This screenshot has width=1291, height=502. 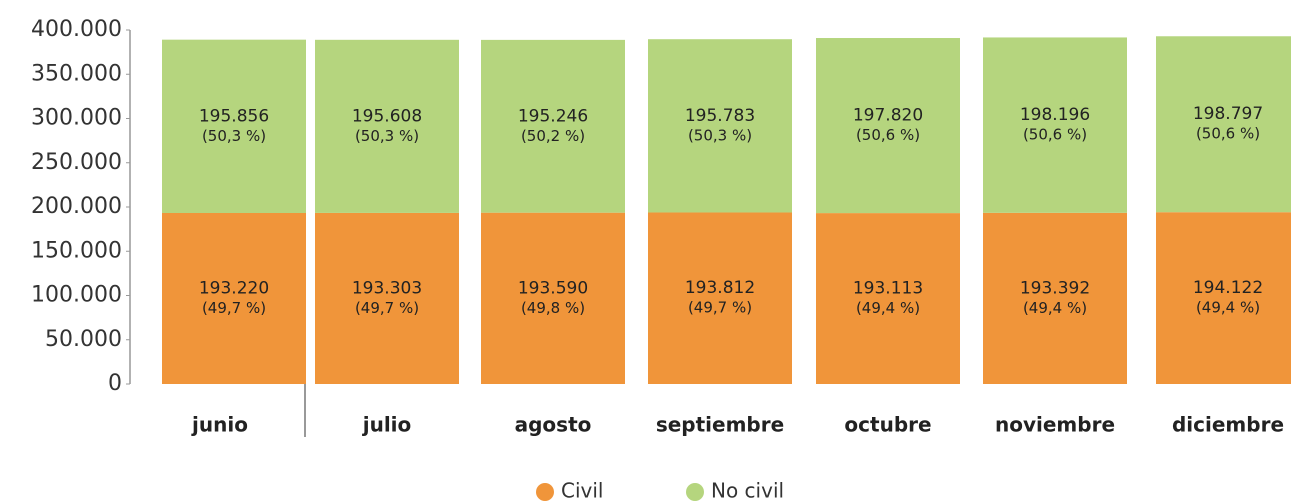 I want to click on y-tick-label: 350.000, so click(x=76, y=73).